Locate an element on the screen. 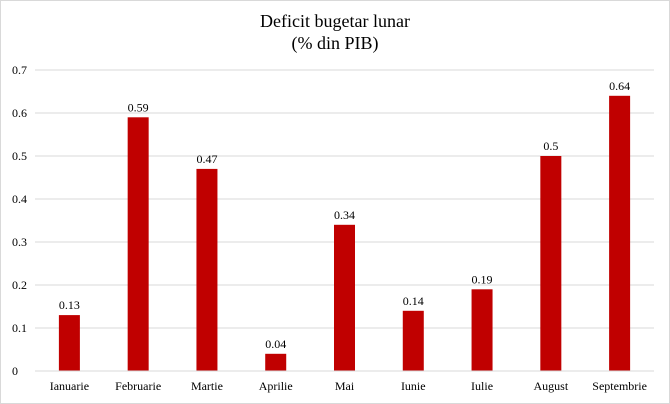  data-label: 0.19 is located at coordinates (482, 279).